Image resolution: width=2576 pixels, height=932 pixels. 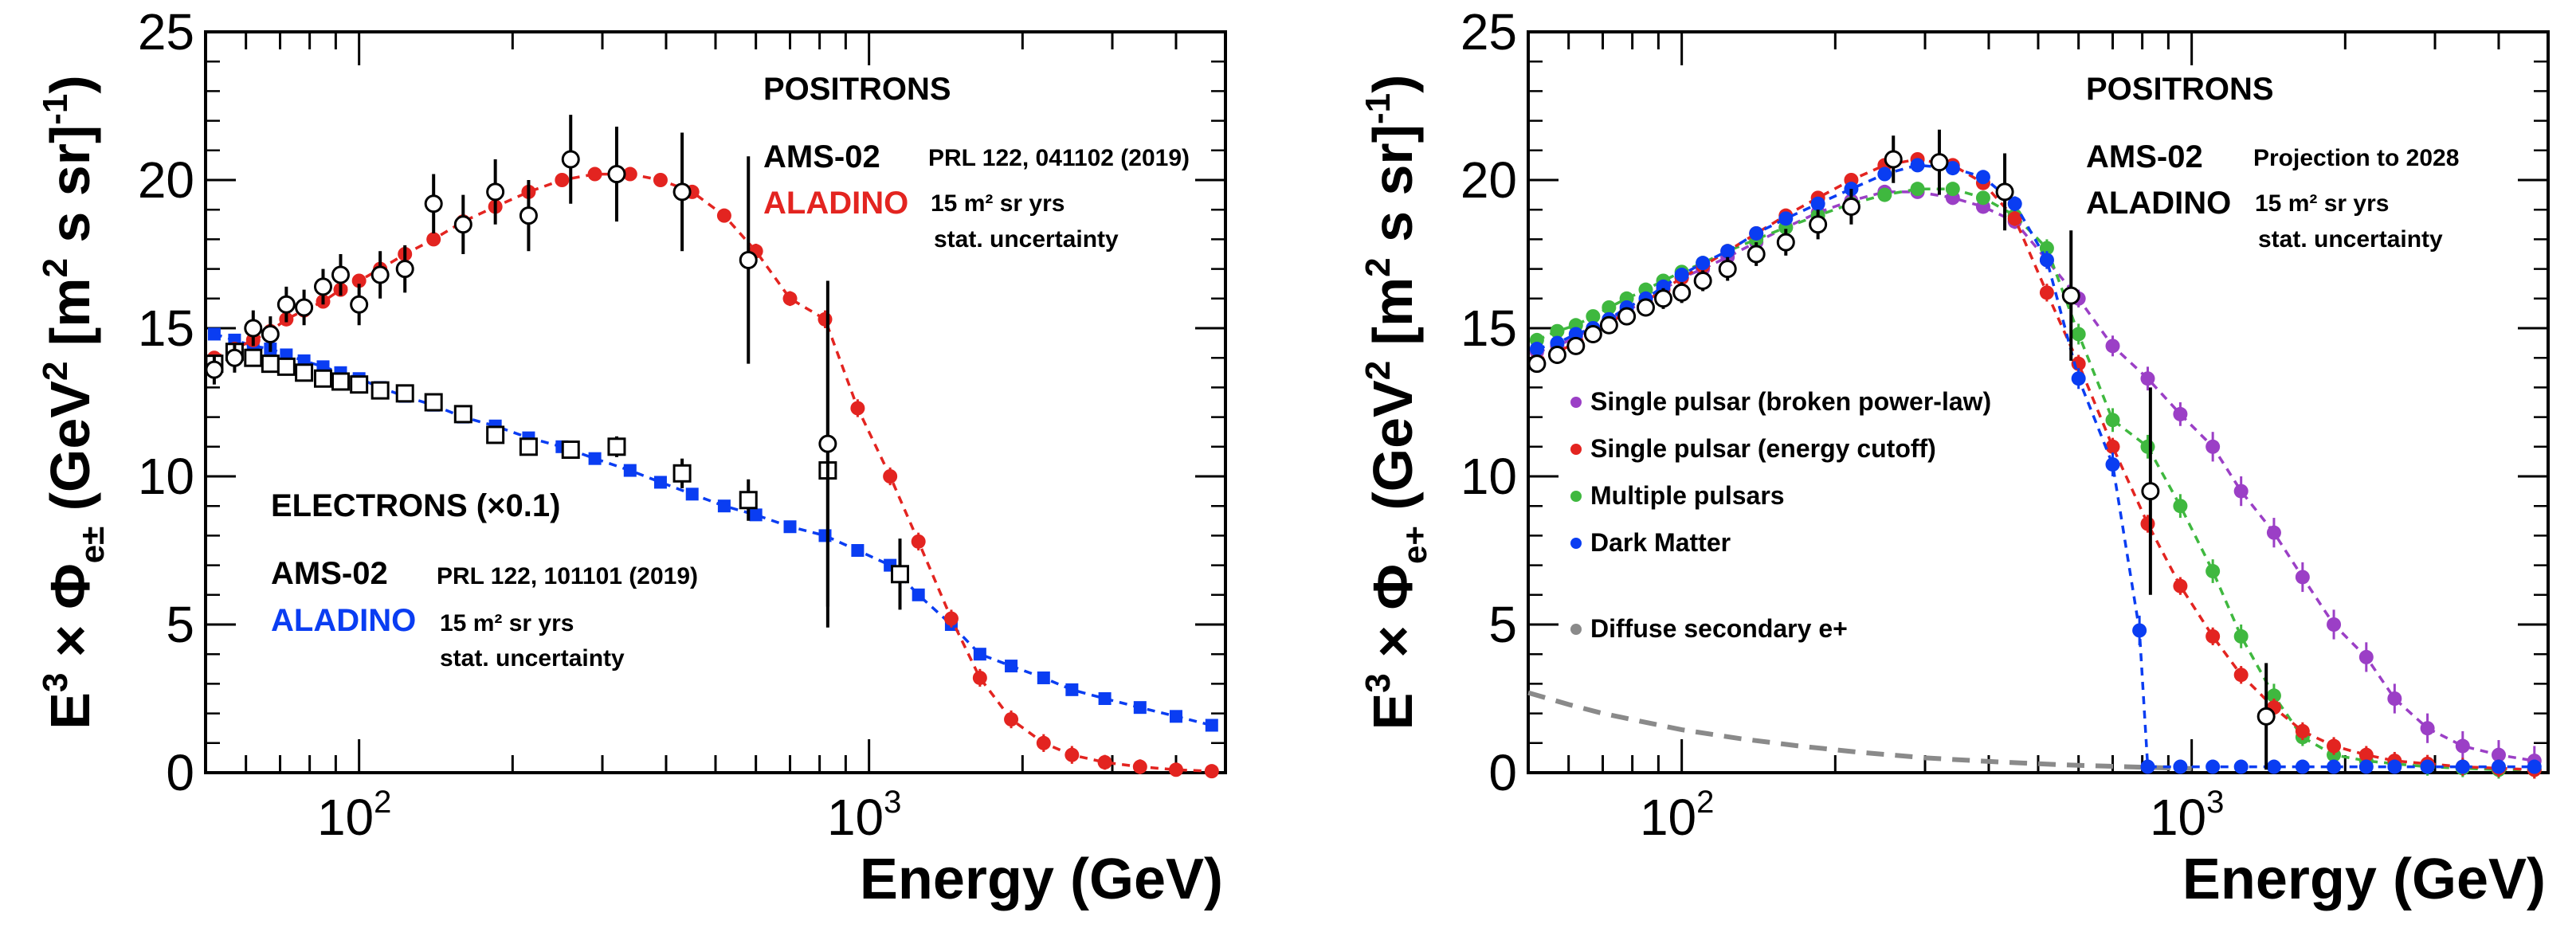 What do you see at coordinates (415, 505) in the screenshot?
I see `left-electrons-label: ELECTRONS (×0.1)` at bounding box center [415, 505].